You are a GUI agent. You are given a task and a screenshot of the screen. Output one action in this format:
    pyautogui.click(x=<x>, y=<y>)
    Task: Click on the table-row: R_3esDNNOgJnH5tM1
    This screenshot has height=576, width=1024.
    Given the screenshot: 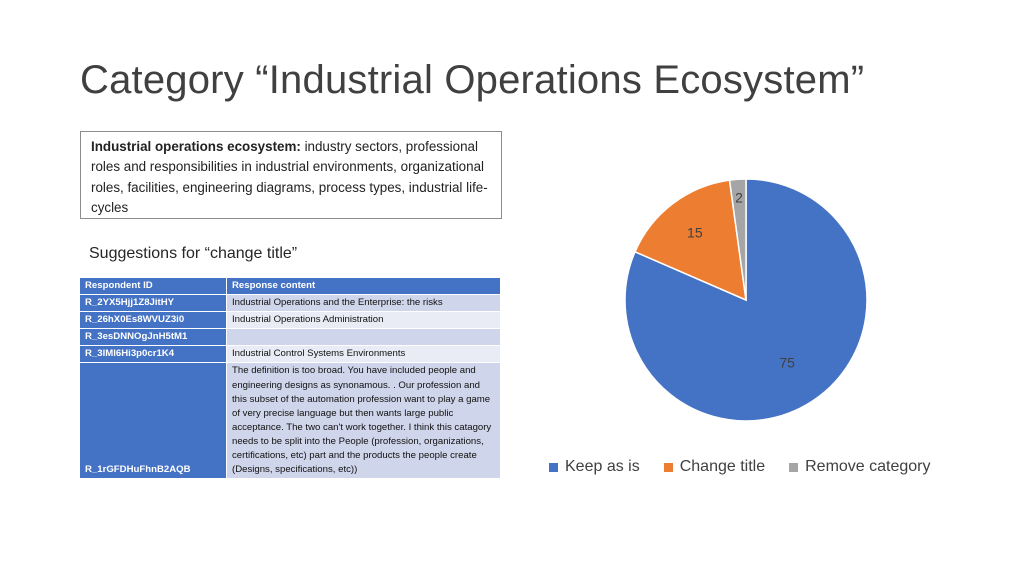 What is the action you would take?
    pyautogui.click(x=290, y=337)
    